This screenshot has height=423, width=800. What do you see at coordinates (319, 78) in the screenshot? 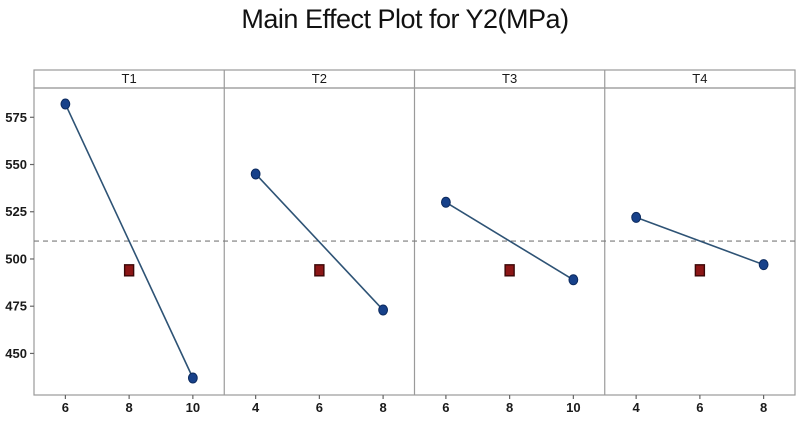
I see `panel-header-label: T2` at bounding box center [319, 78].